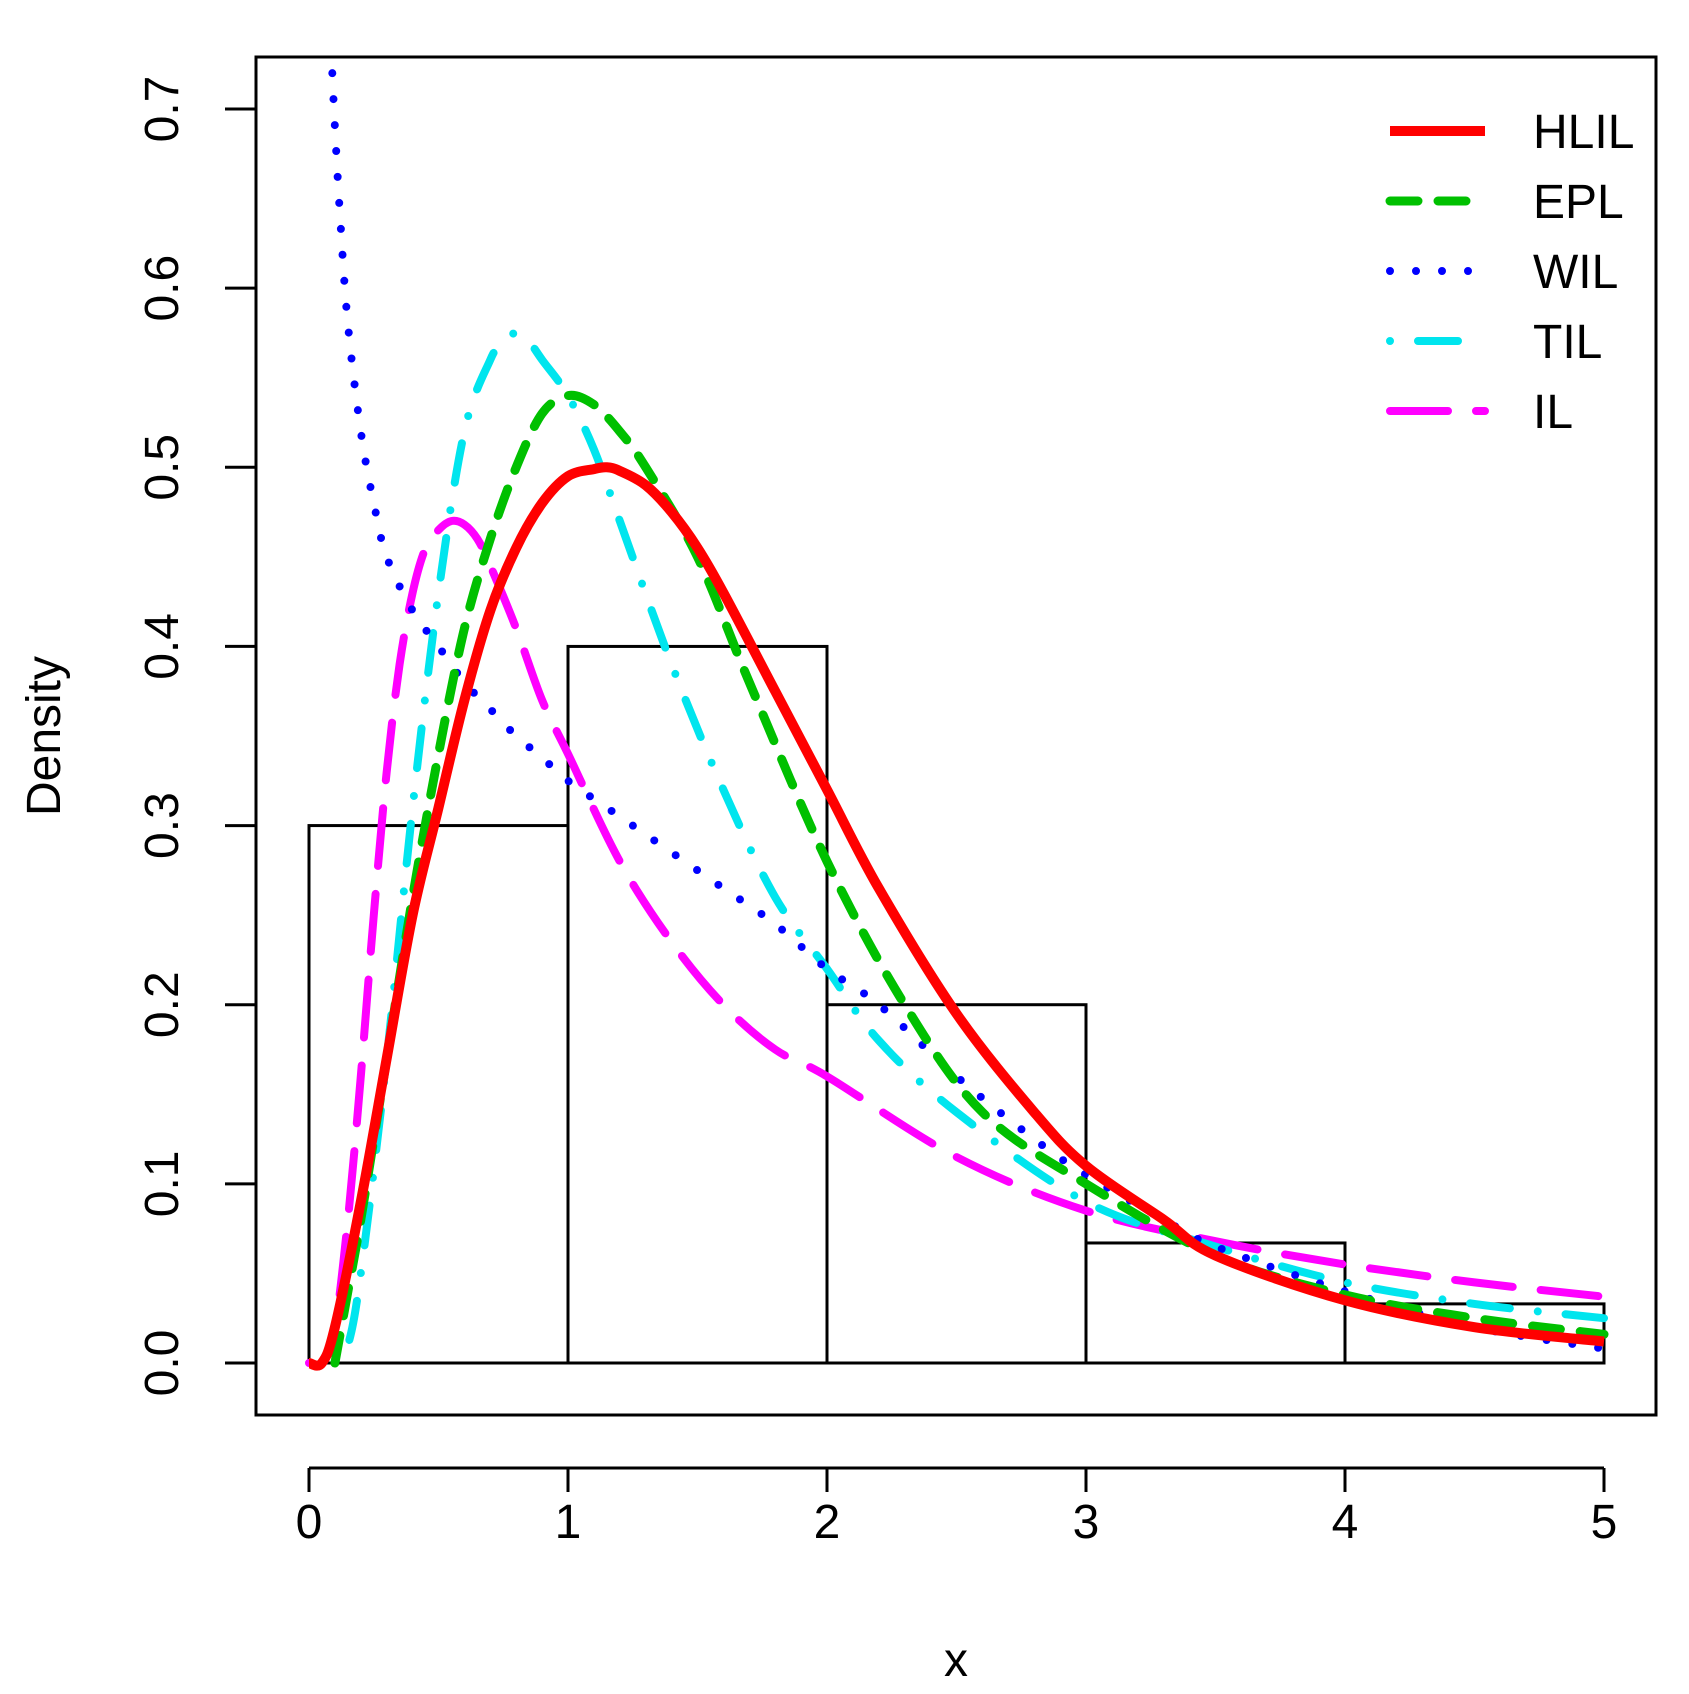 The width and height of the screenshot is (1689, 1694). What do you see at coordinates (162, 288) in the screenshot?
I see `y-tick-label: 0.6` at bounding box center [162, 288].